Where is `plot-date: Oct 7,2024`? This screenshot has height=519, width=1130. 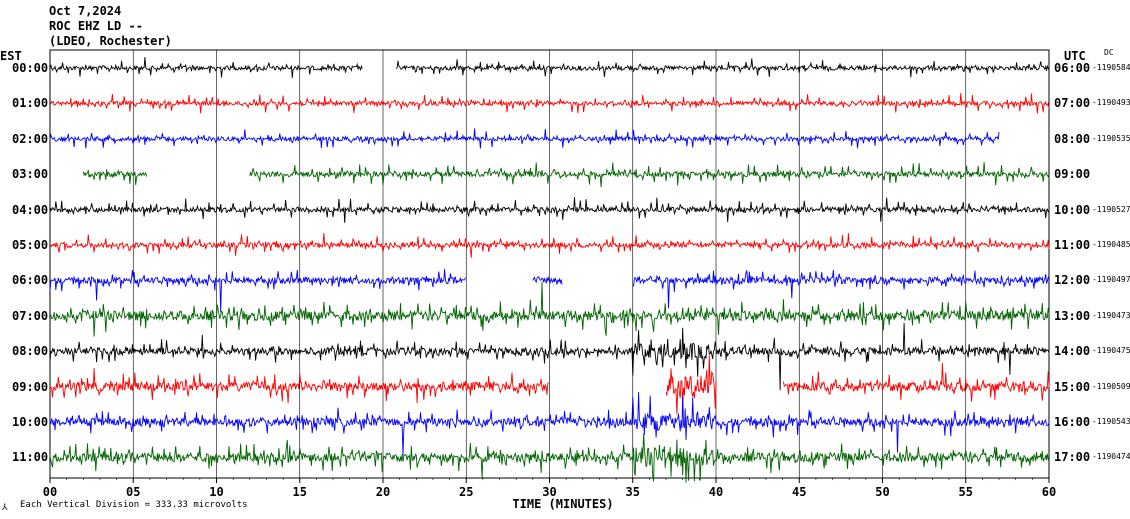 plot-date: Oct 7,2024 is located at coordinates (85, 11).